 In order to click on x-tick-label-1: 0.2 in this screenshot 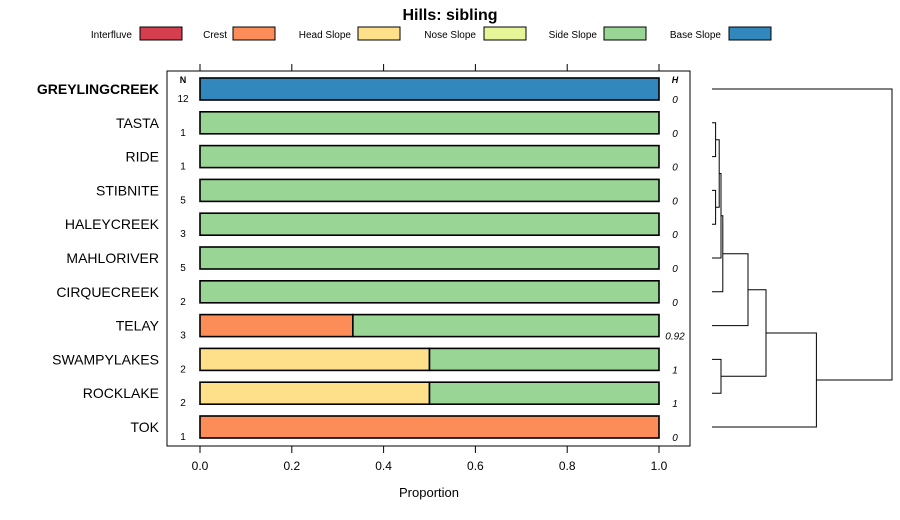, I will do `click(291, 466)`.